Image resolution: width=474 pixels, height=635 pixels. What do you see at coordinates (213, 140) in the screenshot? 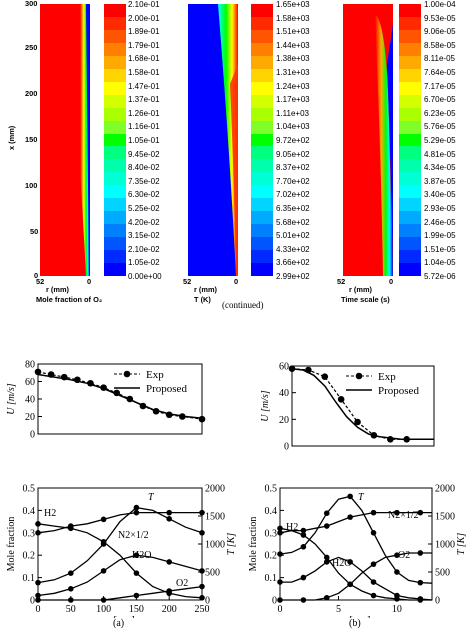
I see `temperature-contour-plot` at bounding box center [213, 140].